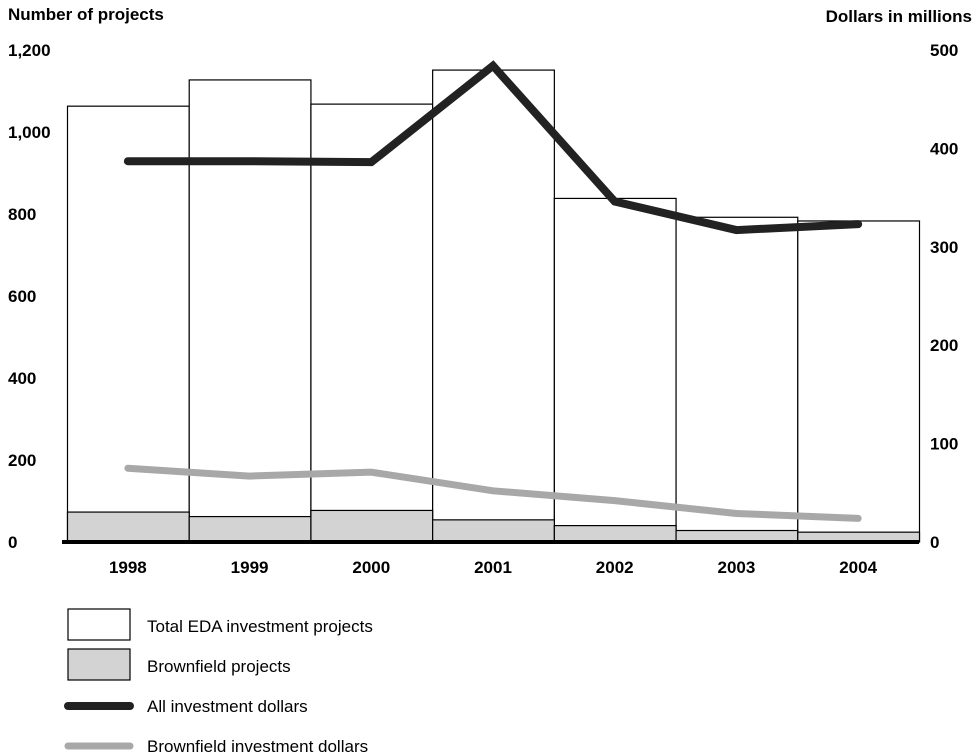  I want to click on legend-label: Brownfield projects, so click(219, 666).